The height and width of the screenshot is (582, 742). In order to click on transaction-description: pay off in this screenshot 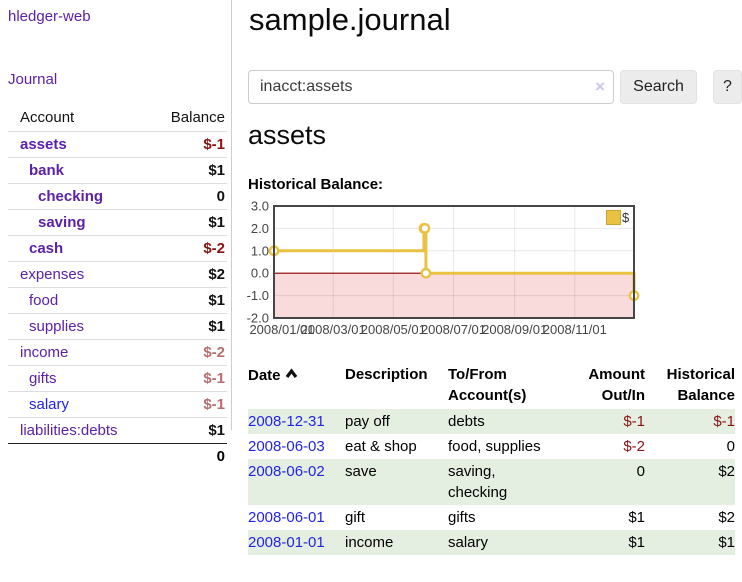, I will do `click(367, 421)`.